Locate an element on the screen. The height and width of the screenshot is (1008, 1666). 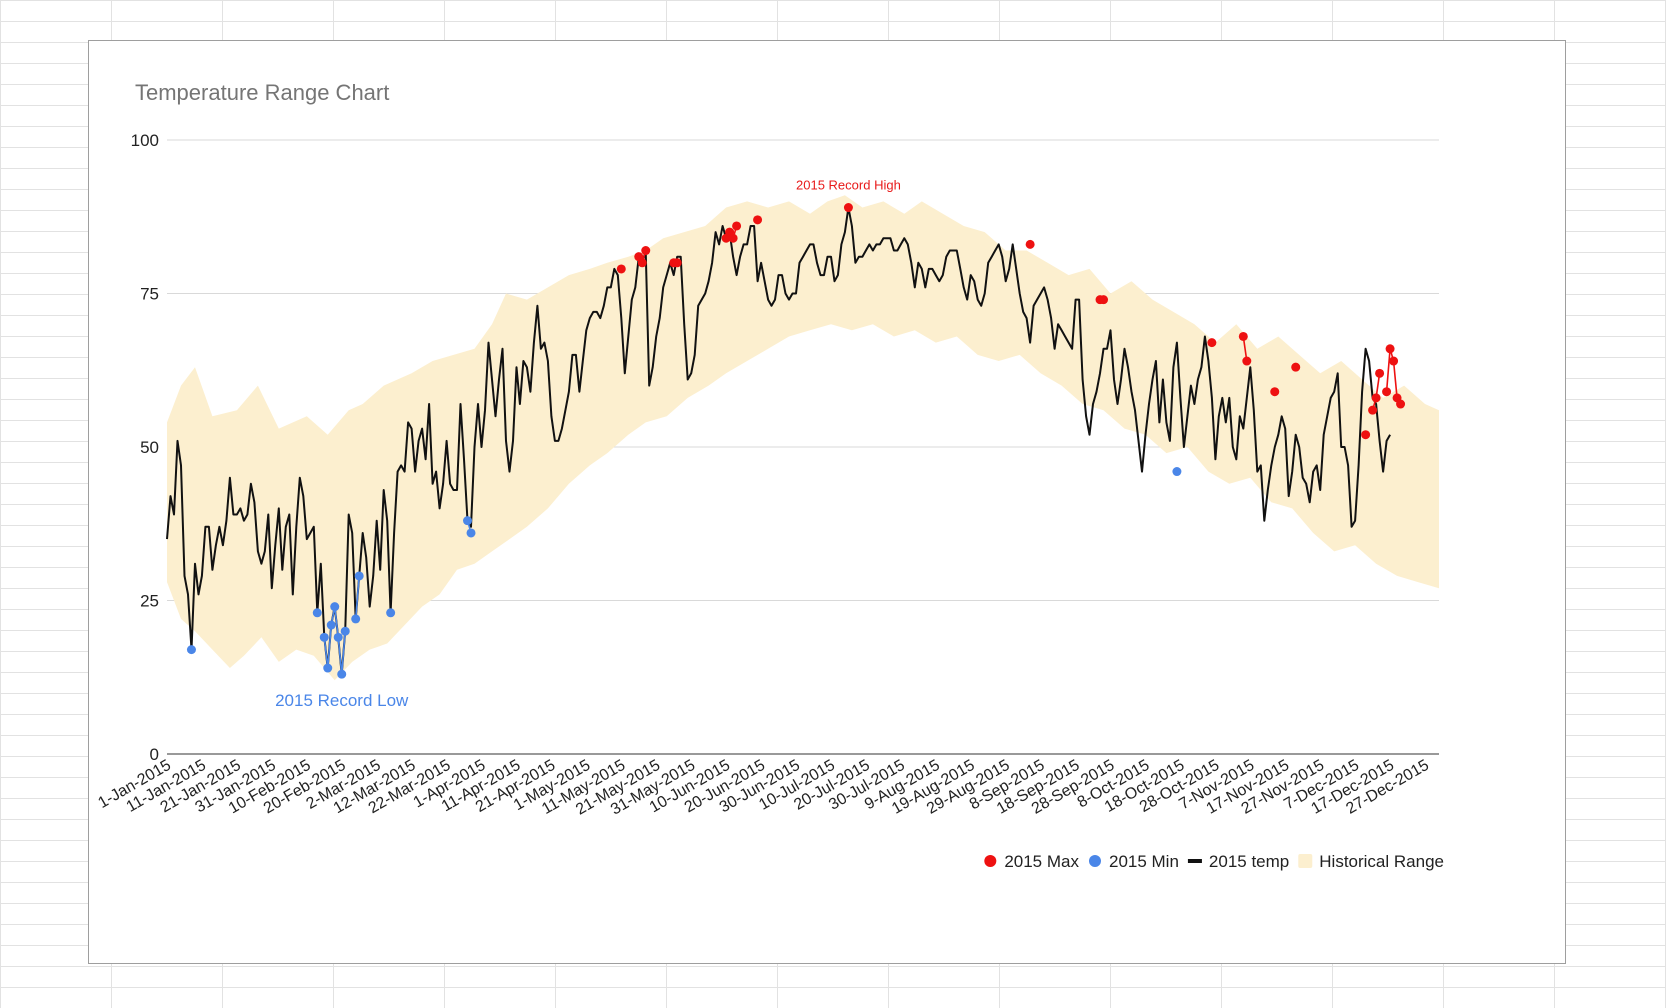
y-tick-label: 0 is located at coordinates (154, 754).